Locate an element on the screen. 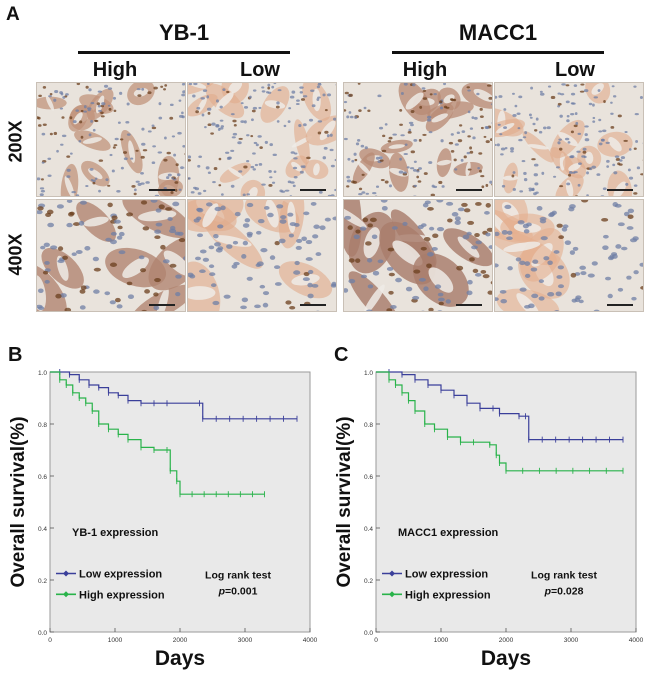  micrograph-macc1-low-200x is located at coordinates (569, 139).